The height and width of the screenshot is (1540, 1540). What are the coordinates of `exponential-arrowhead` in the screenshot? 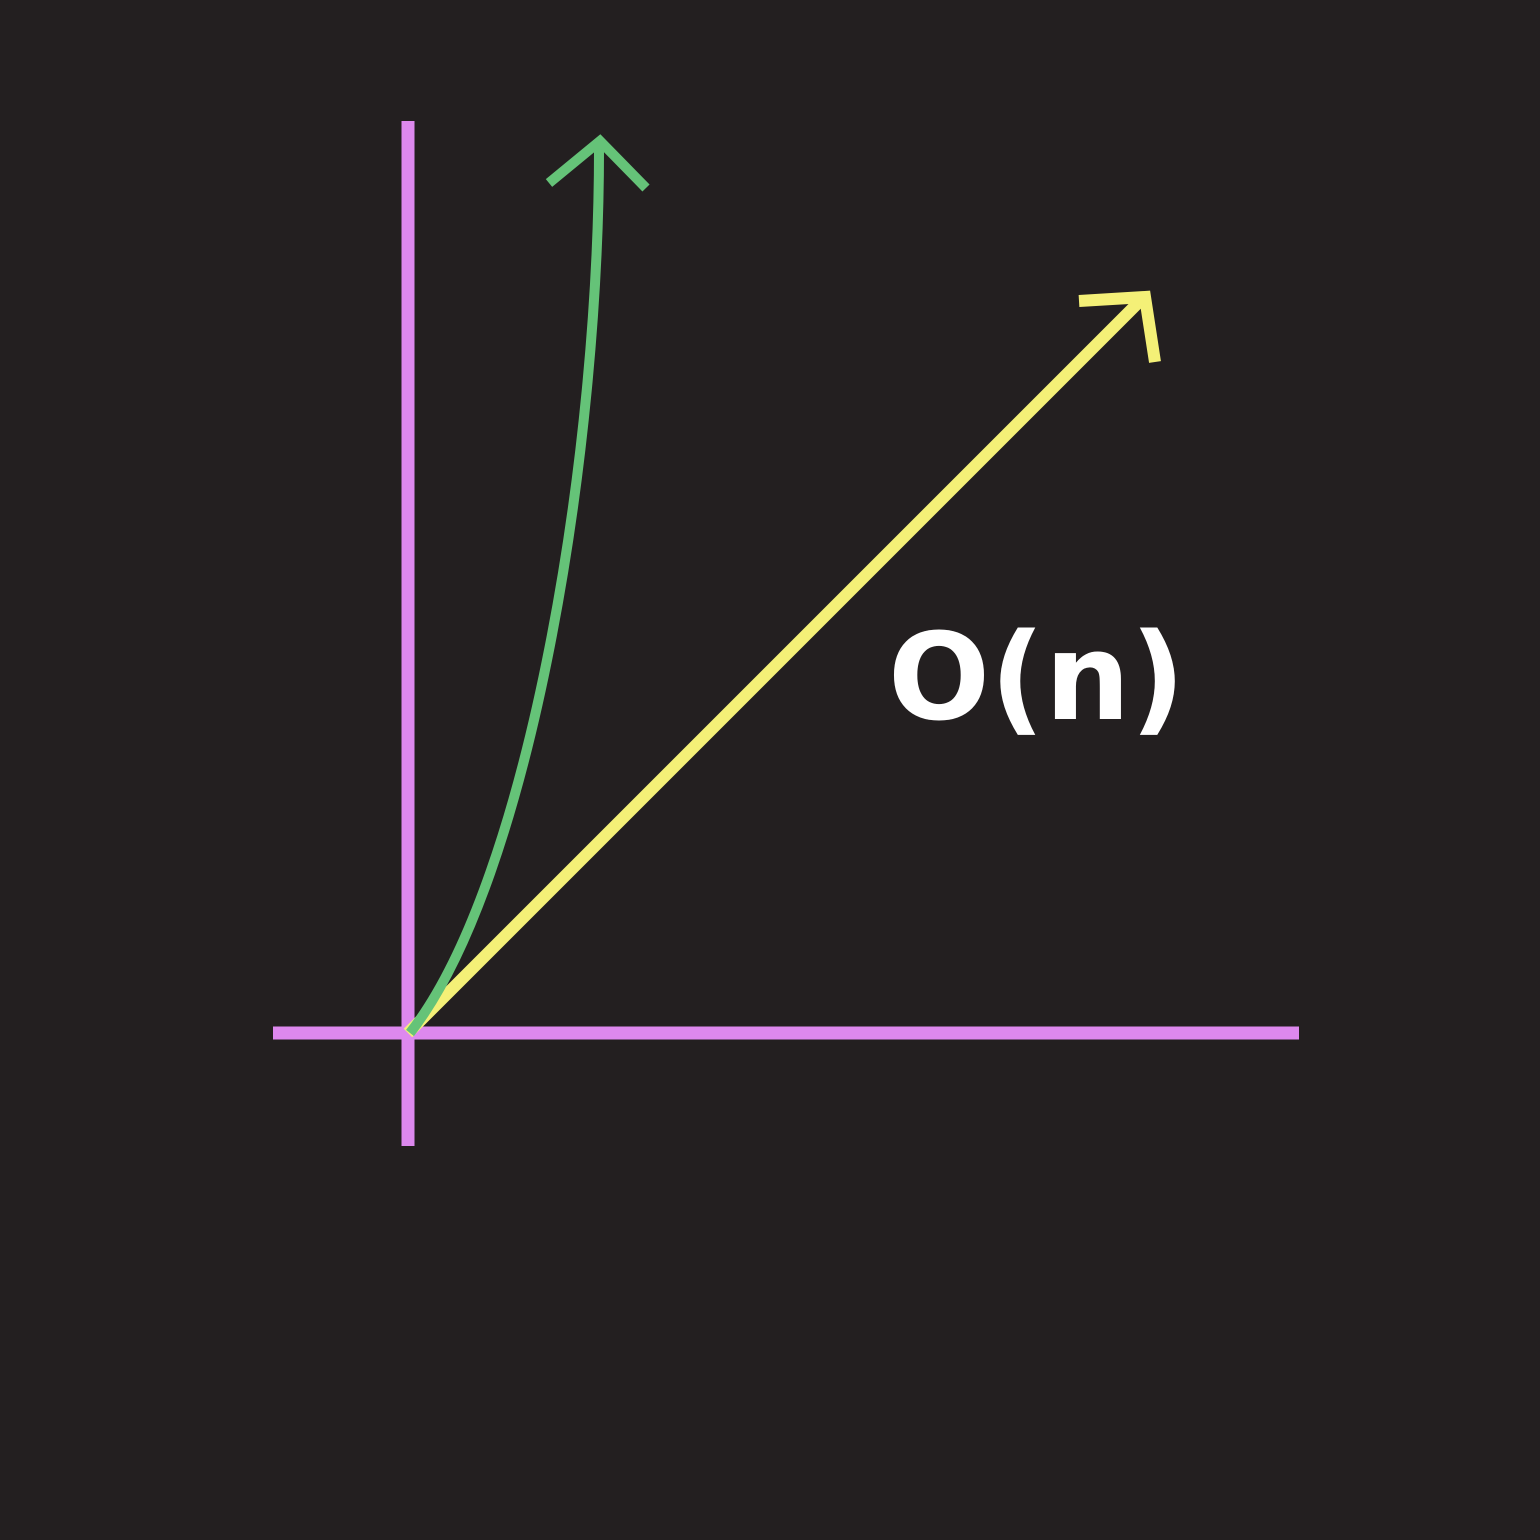 It's located at (597, 163).